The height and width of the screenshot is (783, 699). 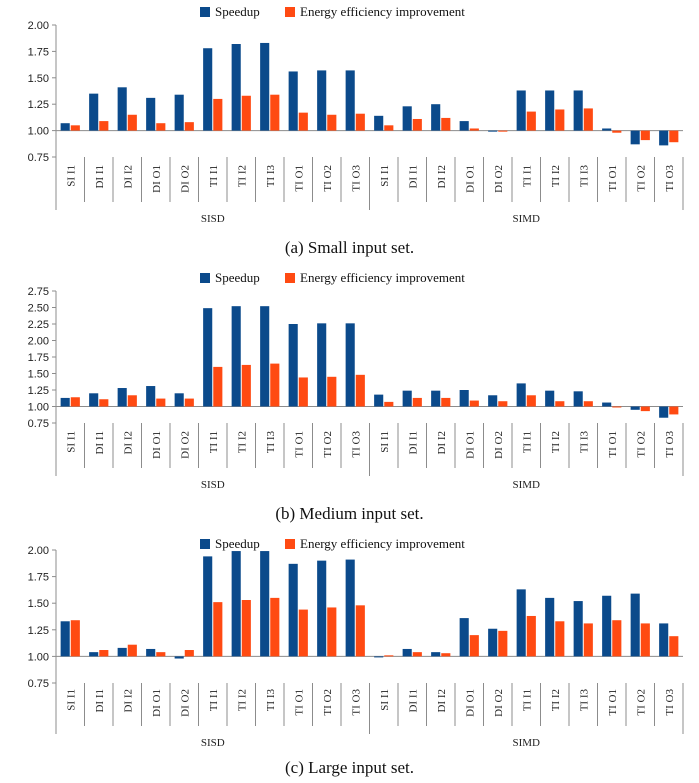 What do you see at coordinates (349, 247) in the screenshot?
I see `caption-small: (a) Small input set.` at bounding box center [349, 247].